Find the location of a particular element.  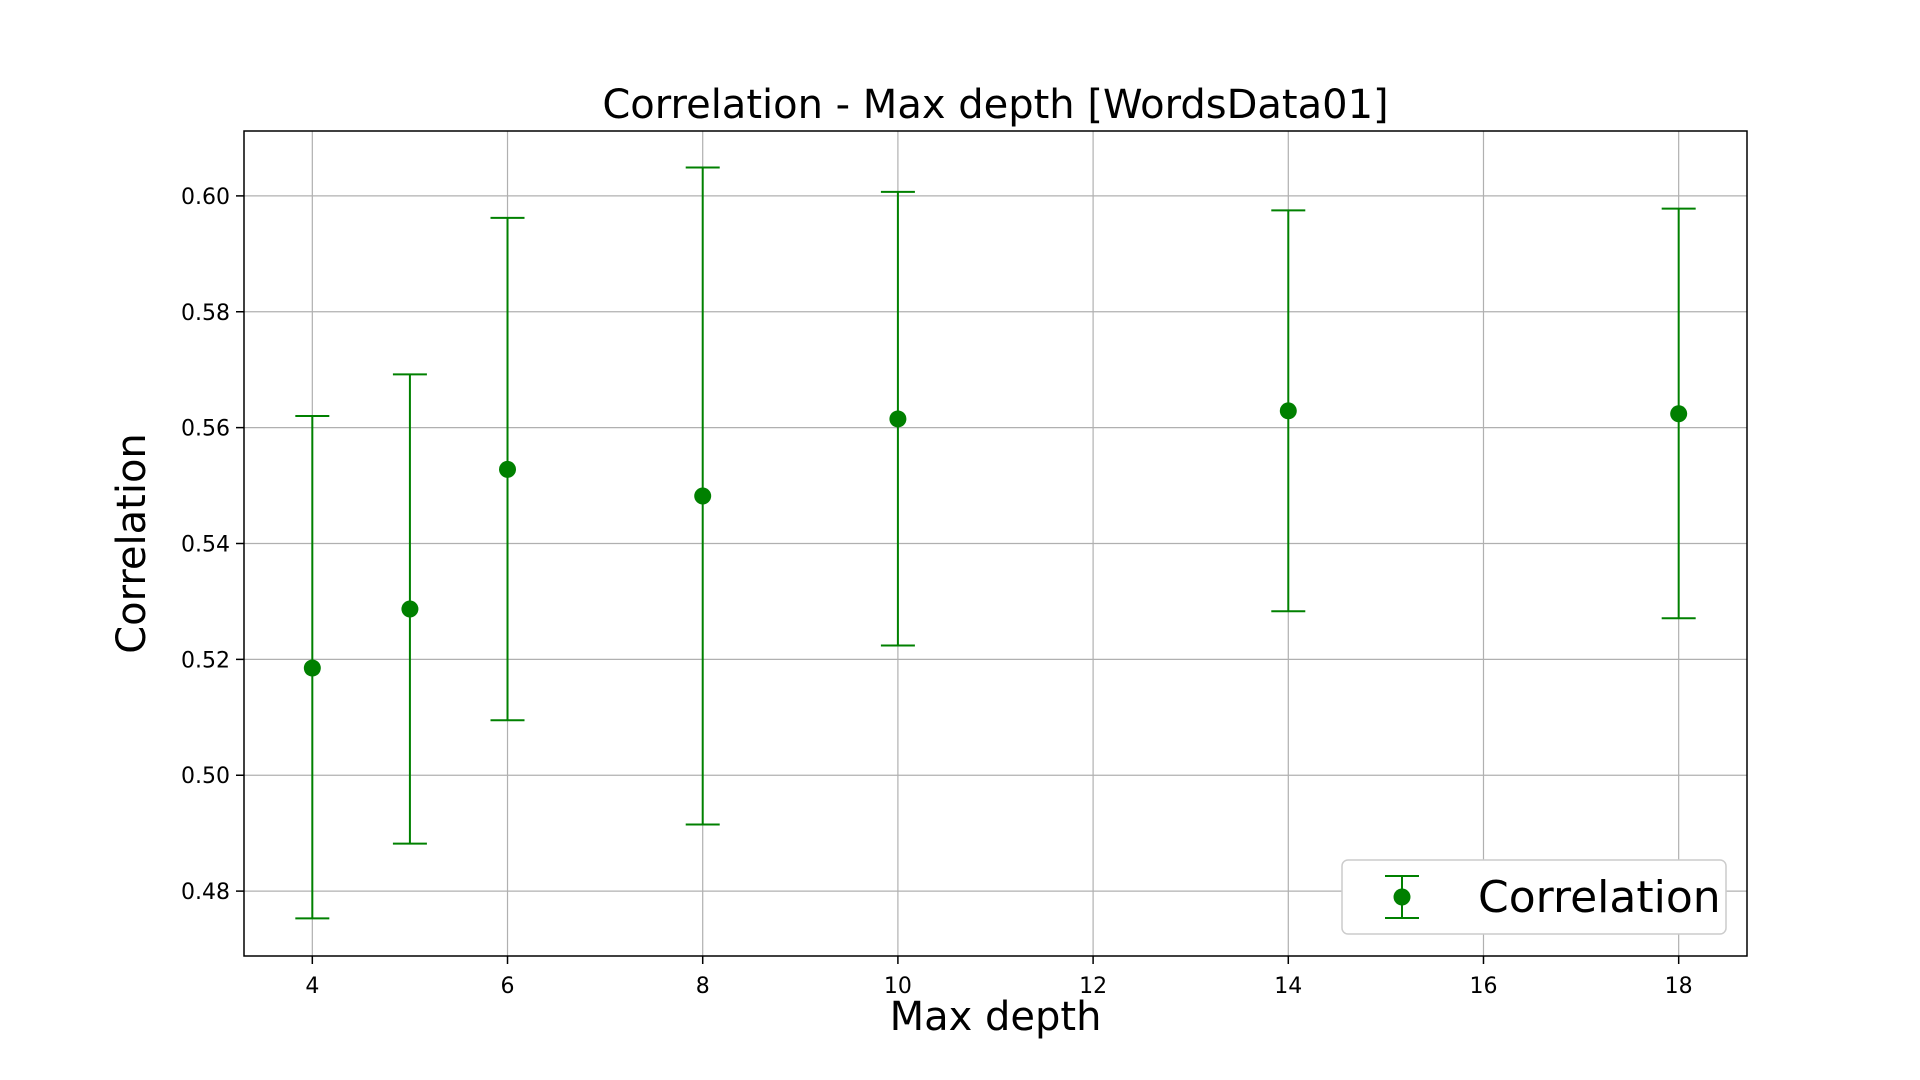

legend-box is located at coordinates (1534, 897).